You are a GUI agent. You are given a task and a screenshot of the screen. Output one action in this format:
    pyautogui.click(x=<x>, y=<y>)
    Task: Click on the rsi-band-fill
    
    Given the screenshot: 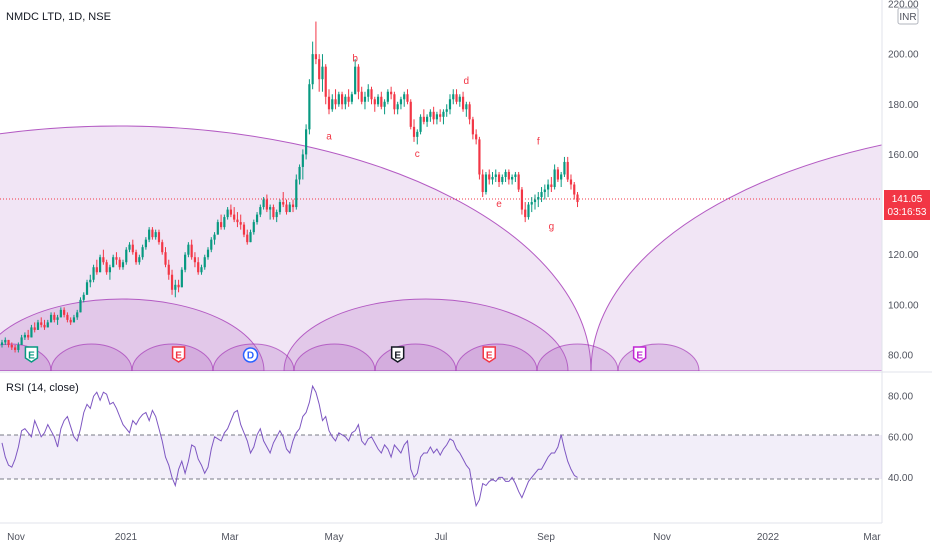 What is the action you would take?
    pyautogui.click(x=441, y=457)
    